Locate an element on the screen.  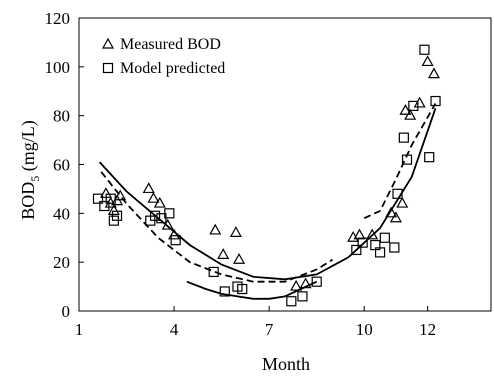
x-tick-label: 12 is located at coordinates (427, 329).